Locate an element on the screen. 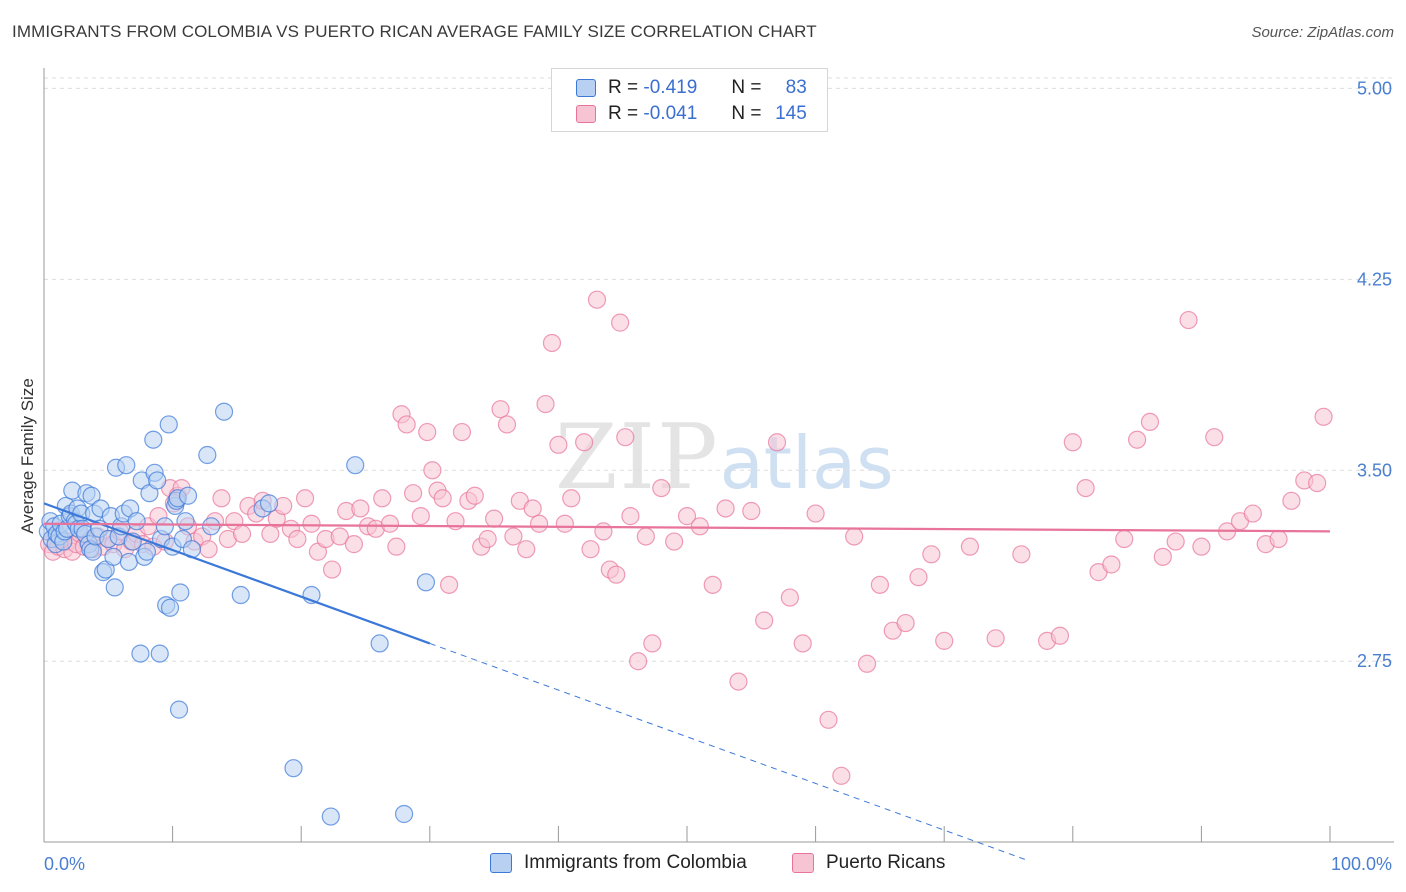 This screenshot has width=1406, height=892. legend-swatch-blue is located at coordinates (586, 88).